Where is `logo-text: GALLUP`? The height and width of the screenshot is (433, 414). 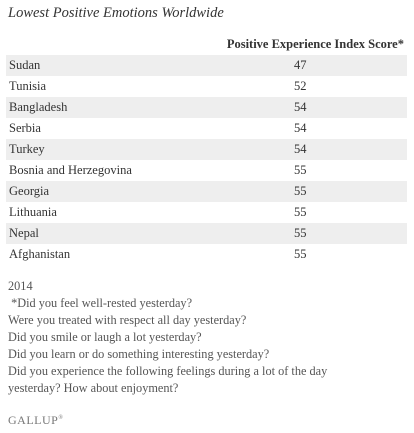 logo-text: GALLUP is located at coordinates (33, 420).